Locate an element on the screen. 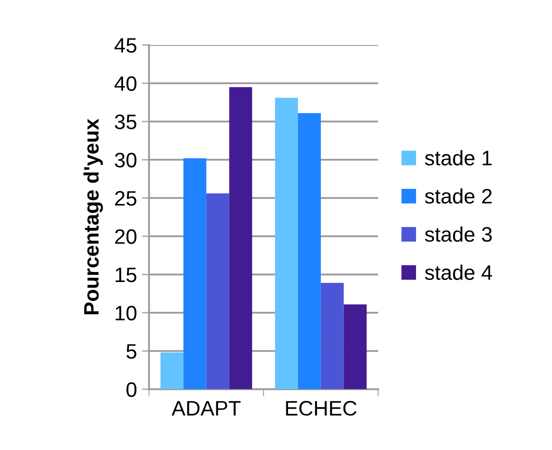 The image size is (552, 450). legend-label: stade 1 is located at coordinates (458, 158).